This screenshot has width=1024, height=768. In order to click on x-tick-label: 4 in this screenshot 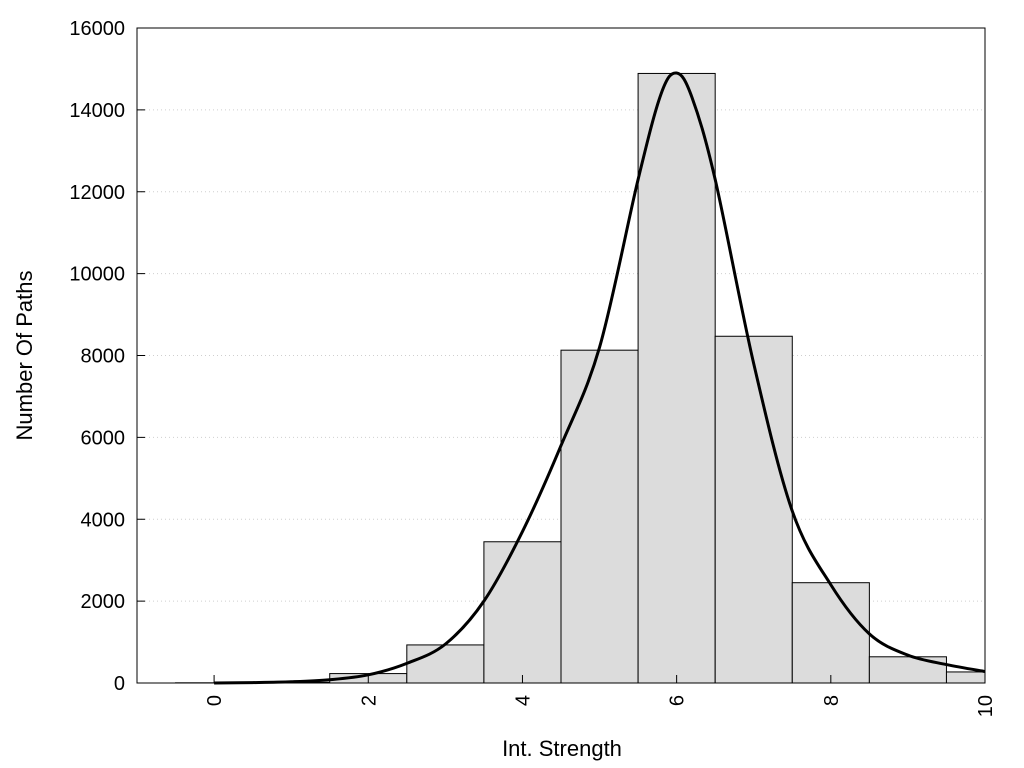, I will do `click(523, 700)`.